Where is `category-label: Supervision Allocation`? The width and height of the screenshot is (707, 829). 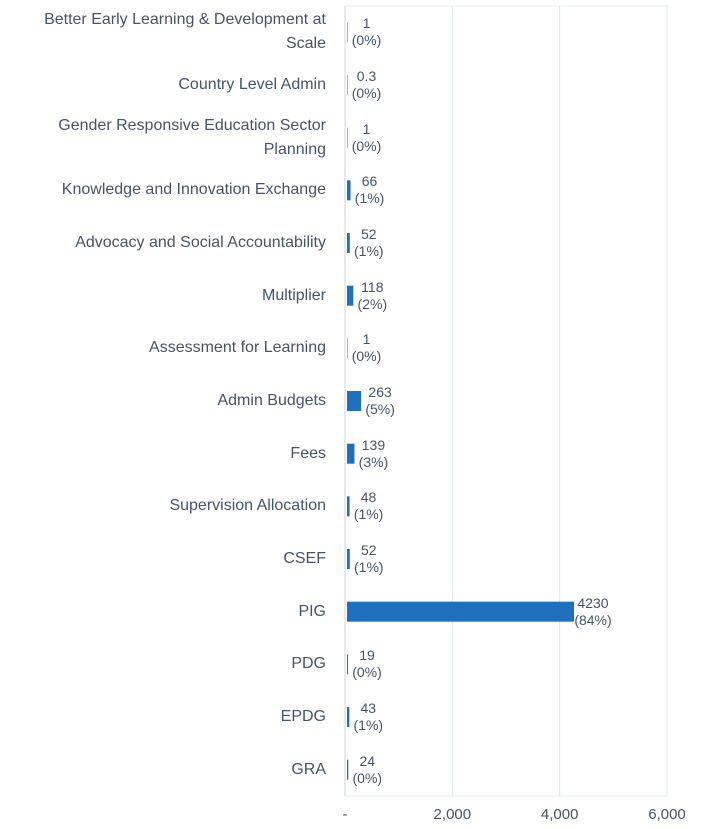 category-label: Supervision Allocation is located at coordinates (247, 506).